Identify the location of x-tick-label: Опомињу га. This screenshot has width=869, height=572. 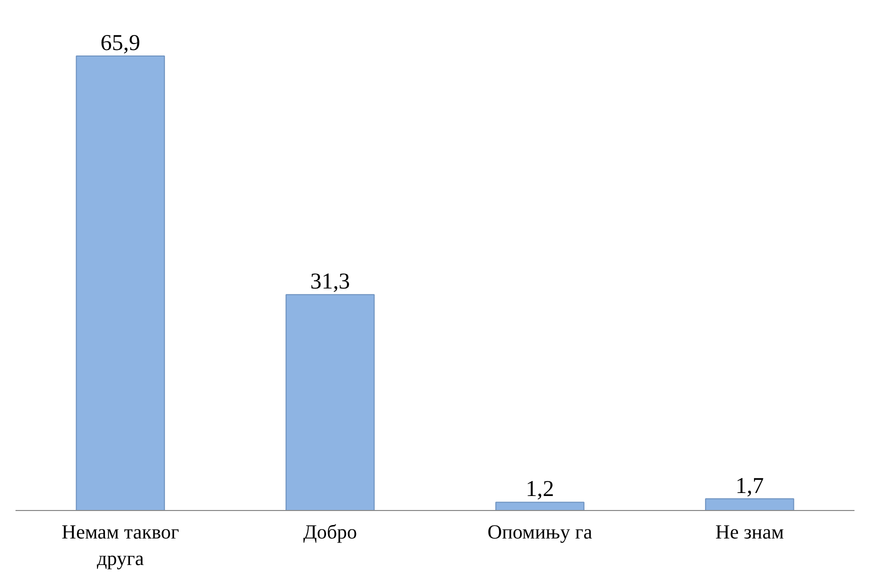
(540, 533).